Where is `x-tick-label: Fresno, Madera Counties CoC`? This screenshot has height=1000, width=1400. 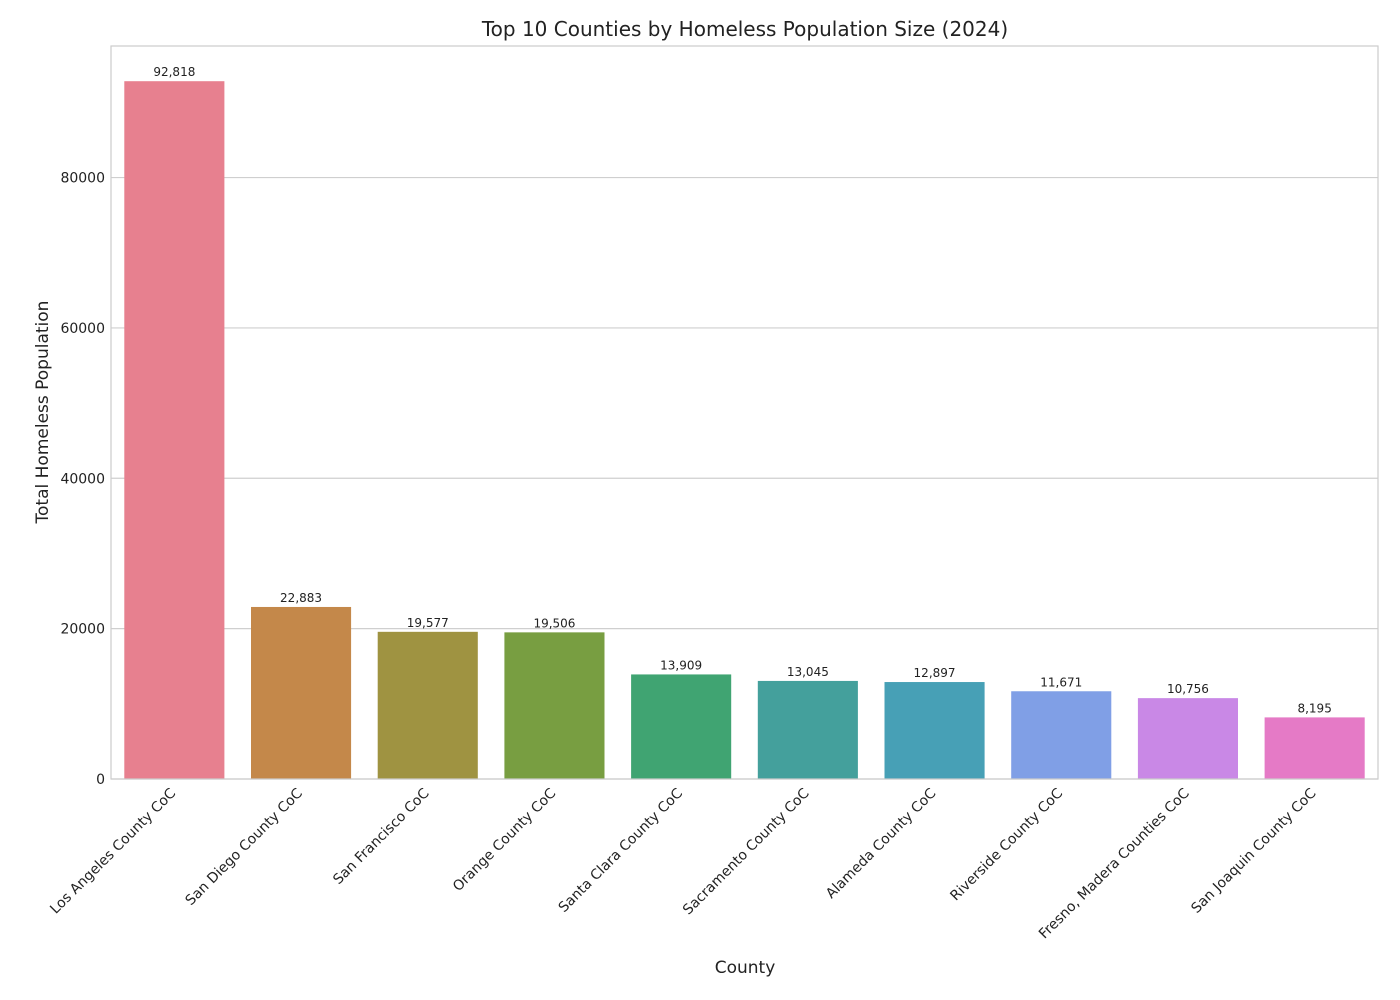 x-tick-label: Fresno, Madera Counties CoC is located at coordinates (1114, 863).